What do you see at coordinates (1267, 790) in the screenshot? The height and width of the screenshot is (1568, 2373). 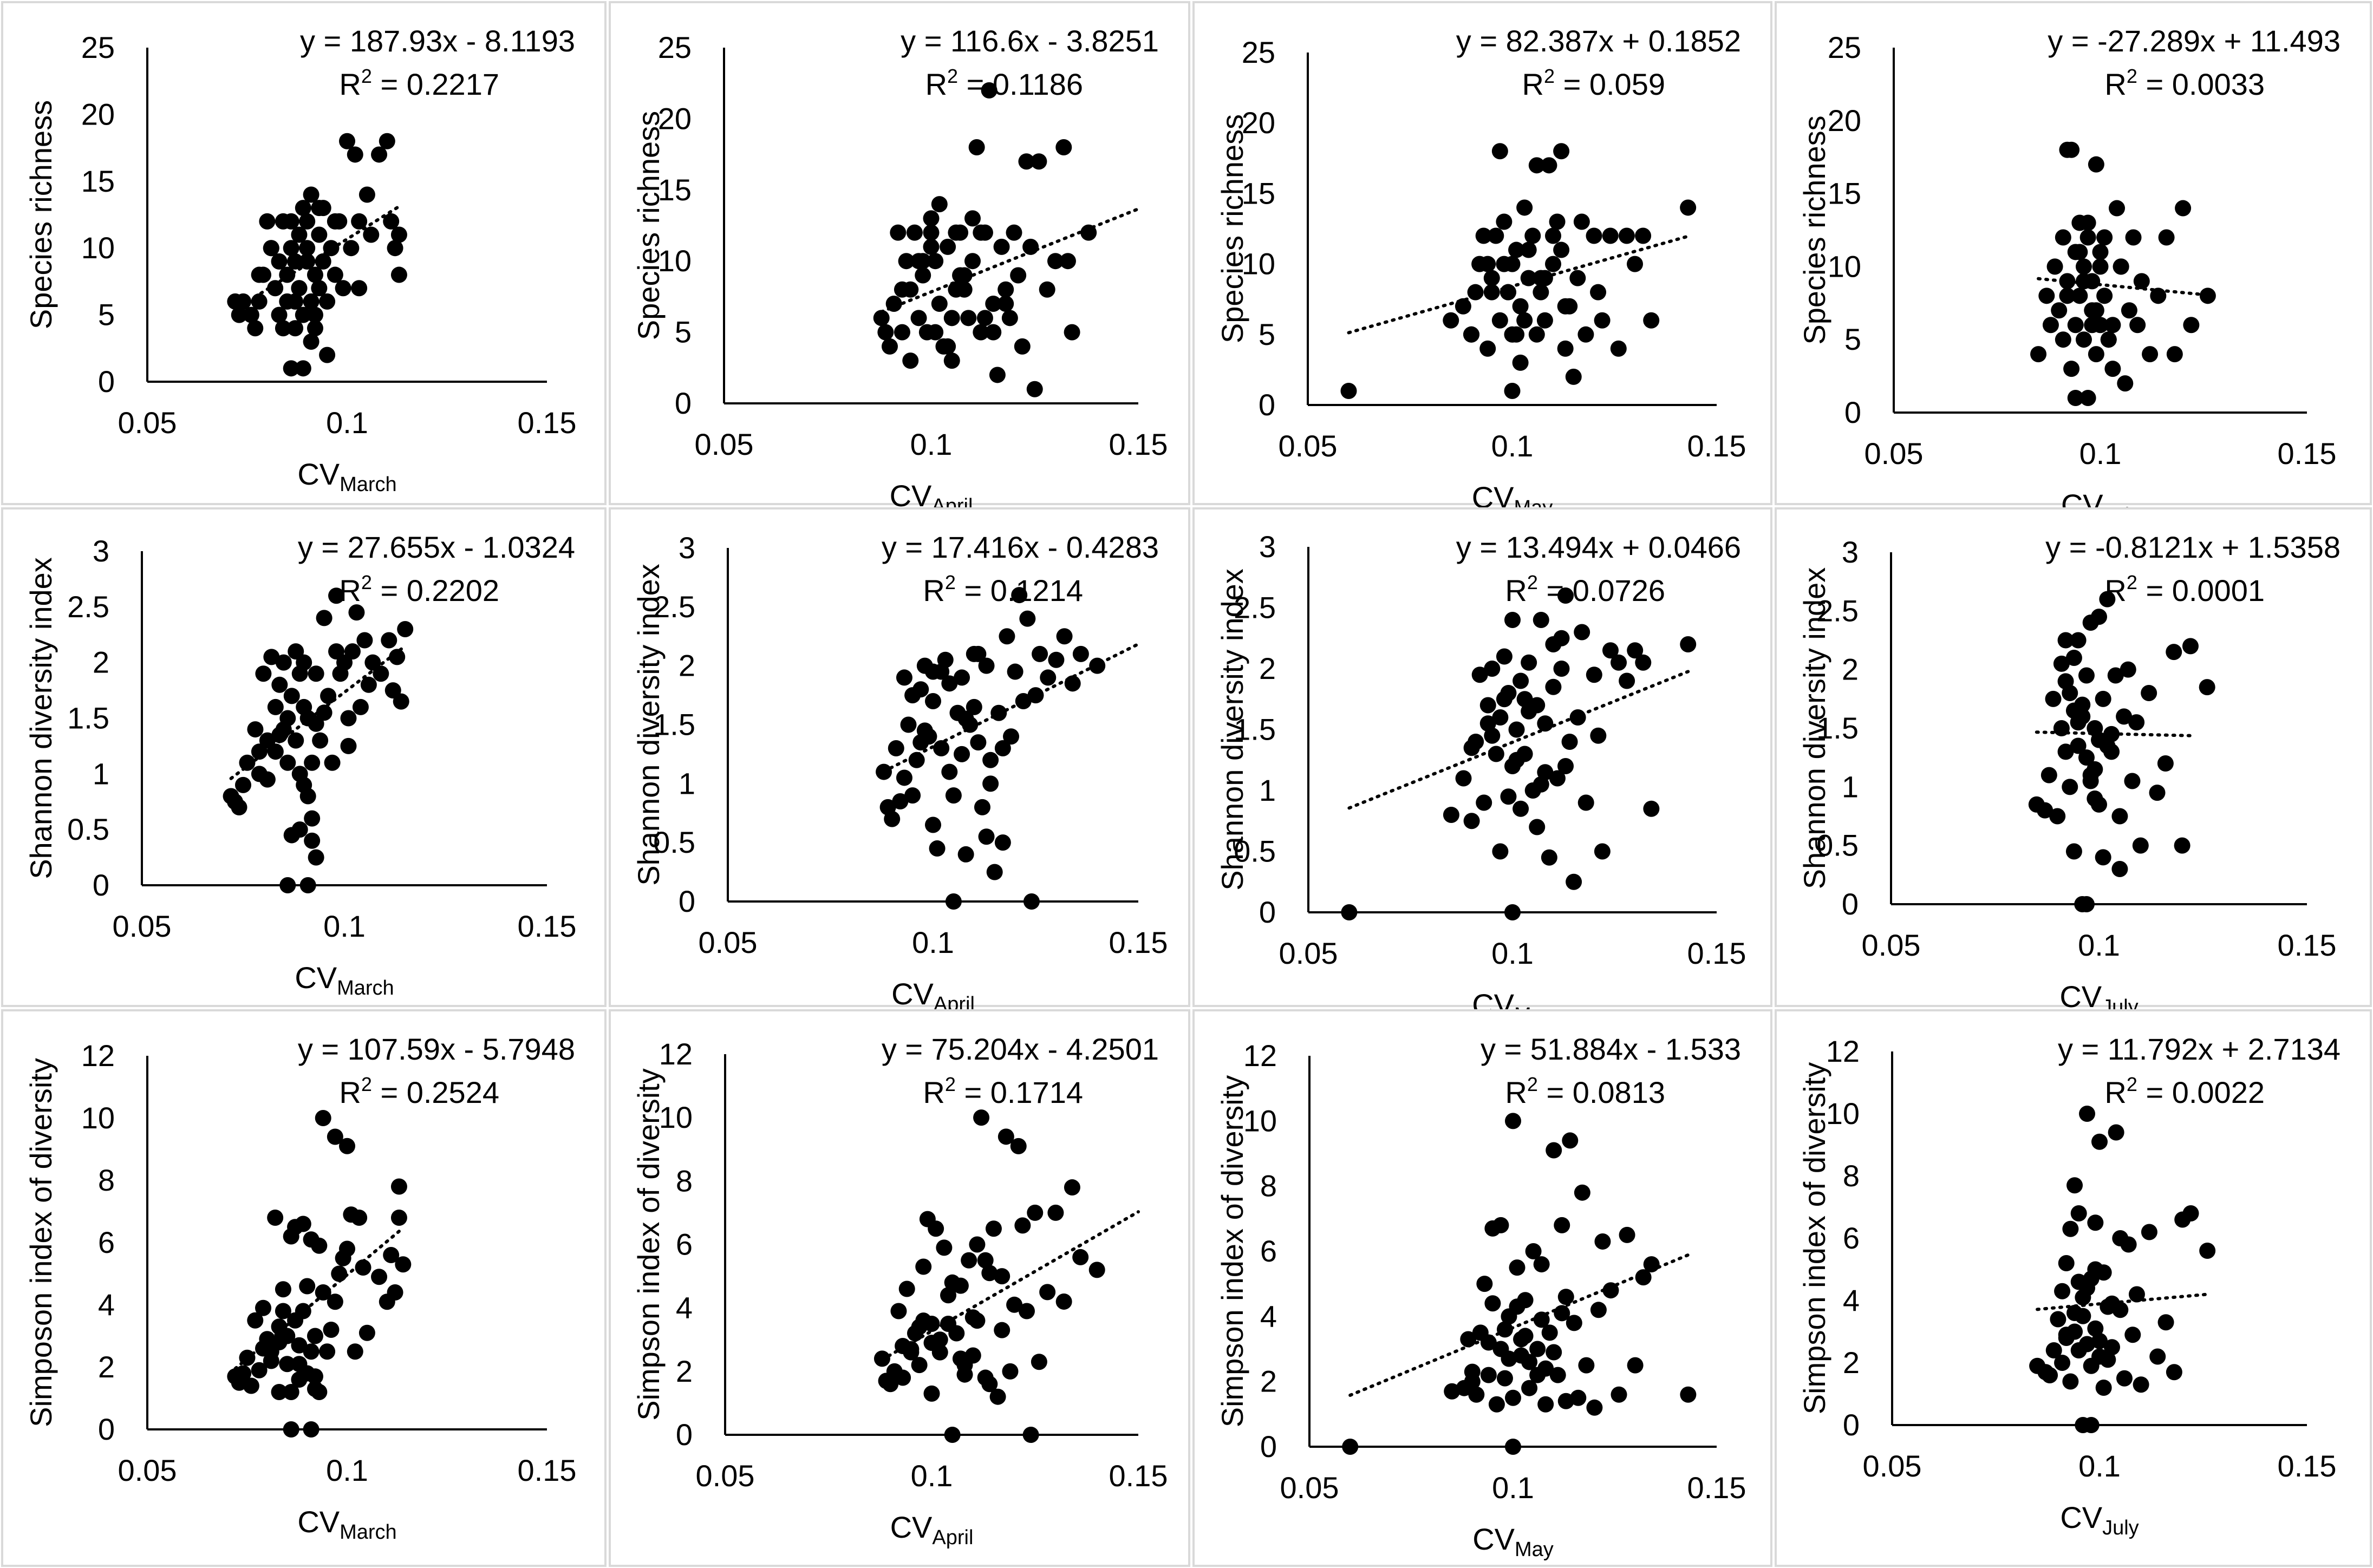 I see `y-tick-label: 1` at bounding box center [1267, 790].